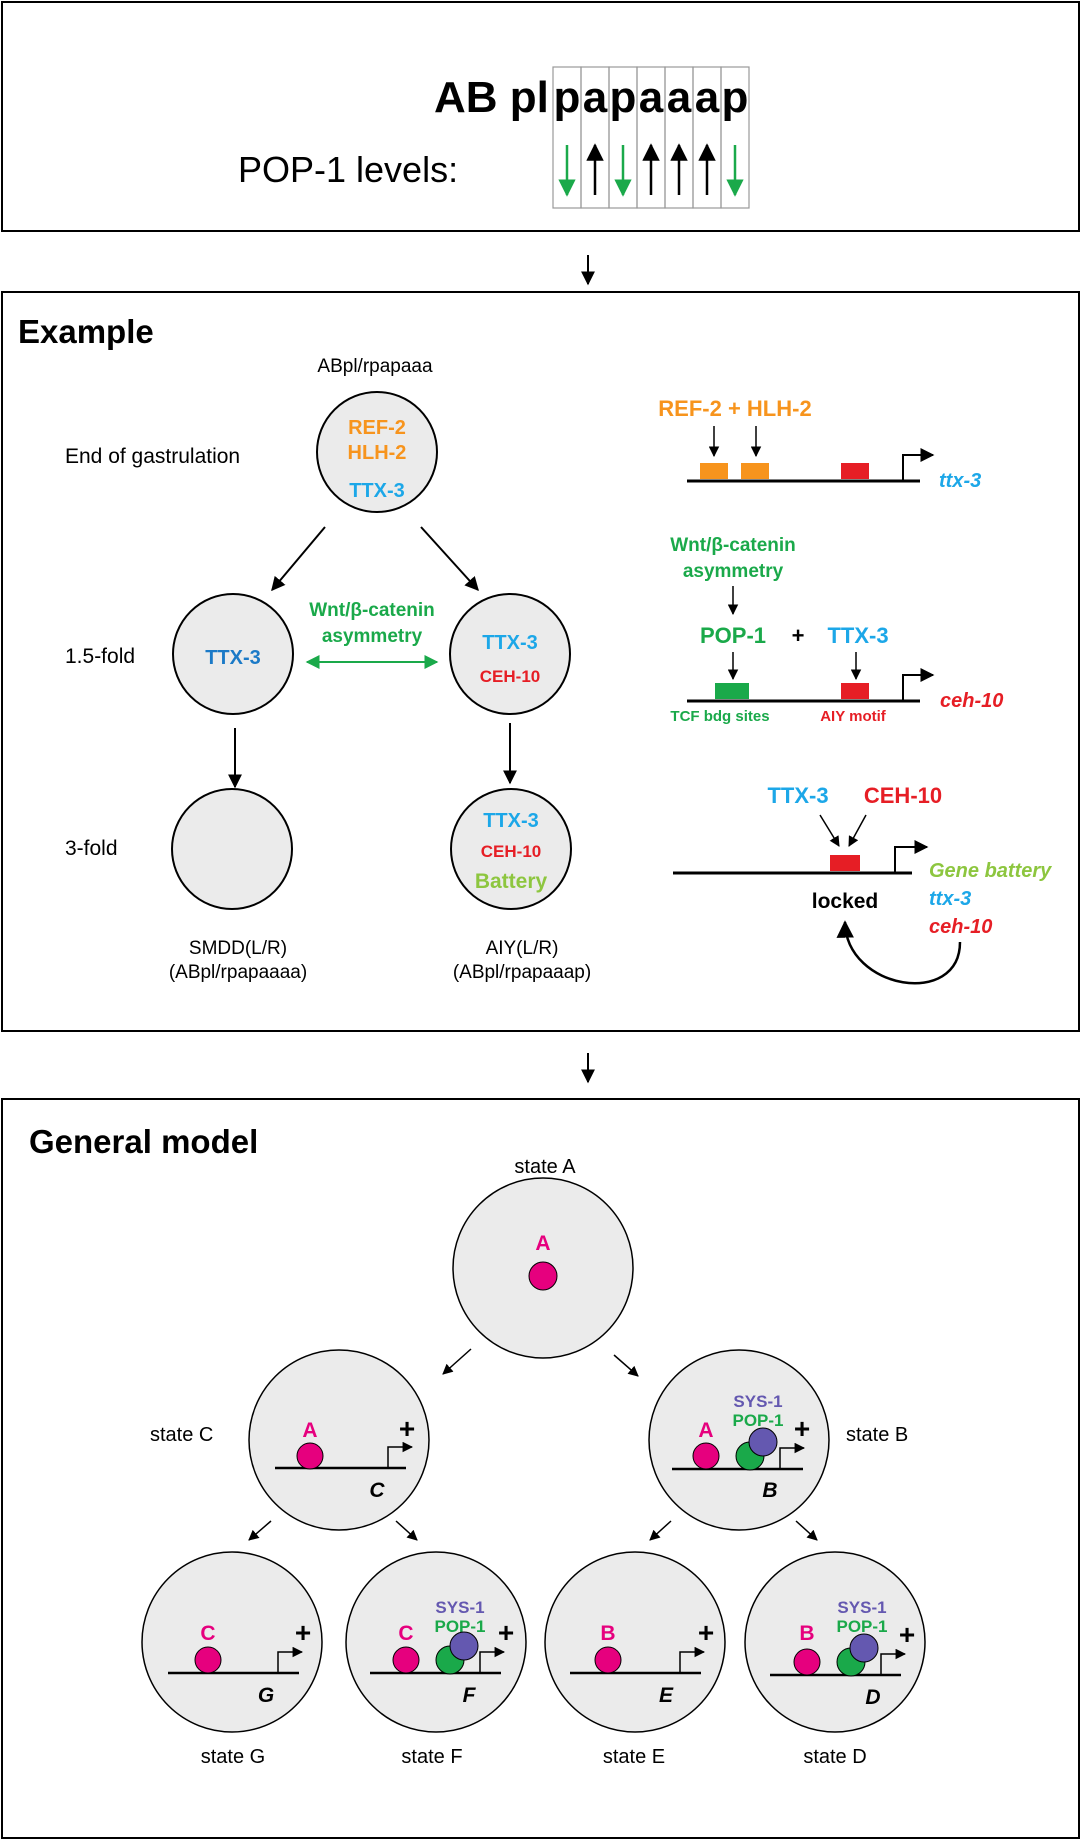 The width and height of the screenshot is (1081, 1840). What do you see at coordinates (819, 444) in the screenshot?
I see `ttx3-promoter-diagram: REF-2 + HLH-2 ttx-3` at bounding box center [819, 444].